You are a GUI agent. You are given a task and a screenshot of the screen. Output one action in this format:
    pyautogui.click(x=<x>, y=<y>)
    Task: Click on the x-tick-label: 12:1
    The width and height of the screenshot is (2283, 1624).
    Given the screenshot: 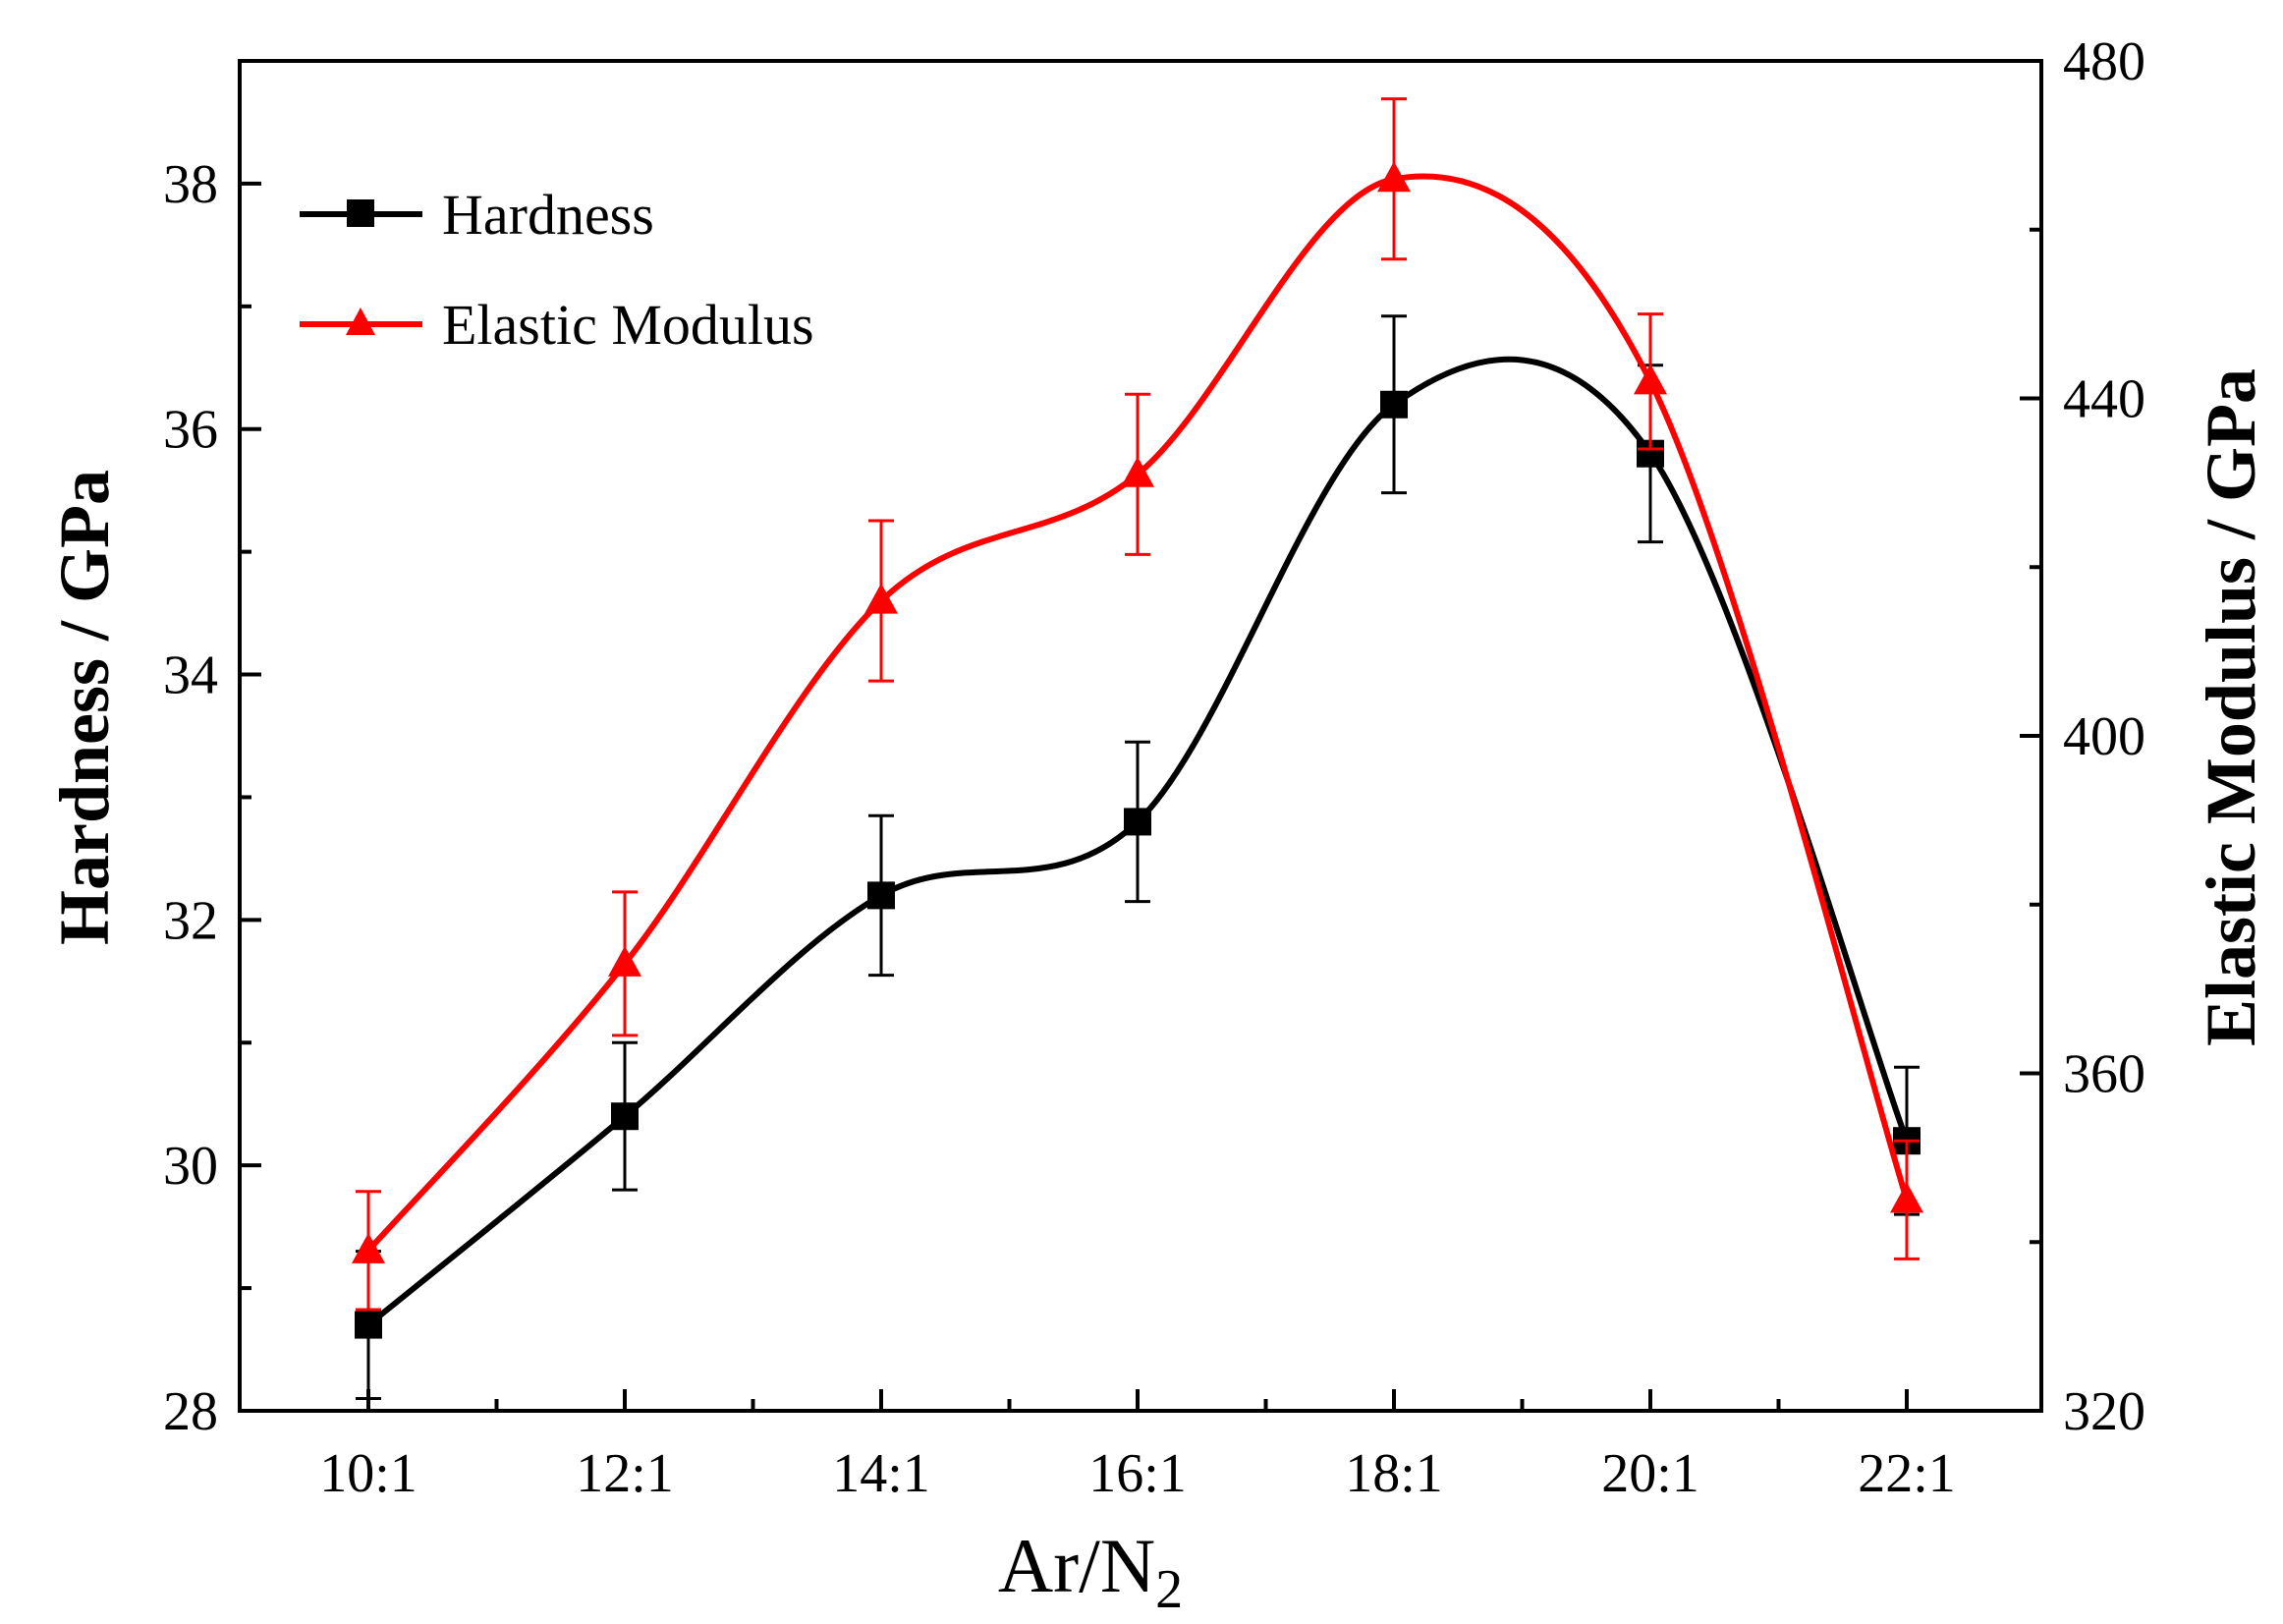 What is the action you would take?
    pyautogui.click(x=625, y=1473)
    